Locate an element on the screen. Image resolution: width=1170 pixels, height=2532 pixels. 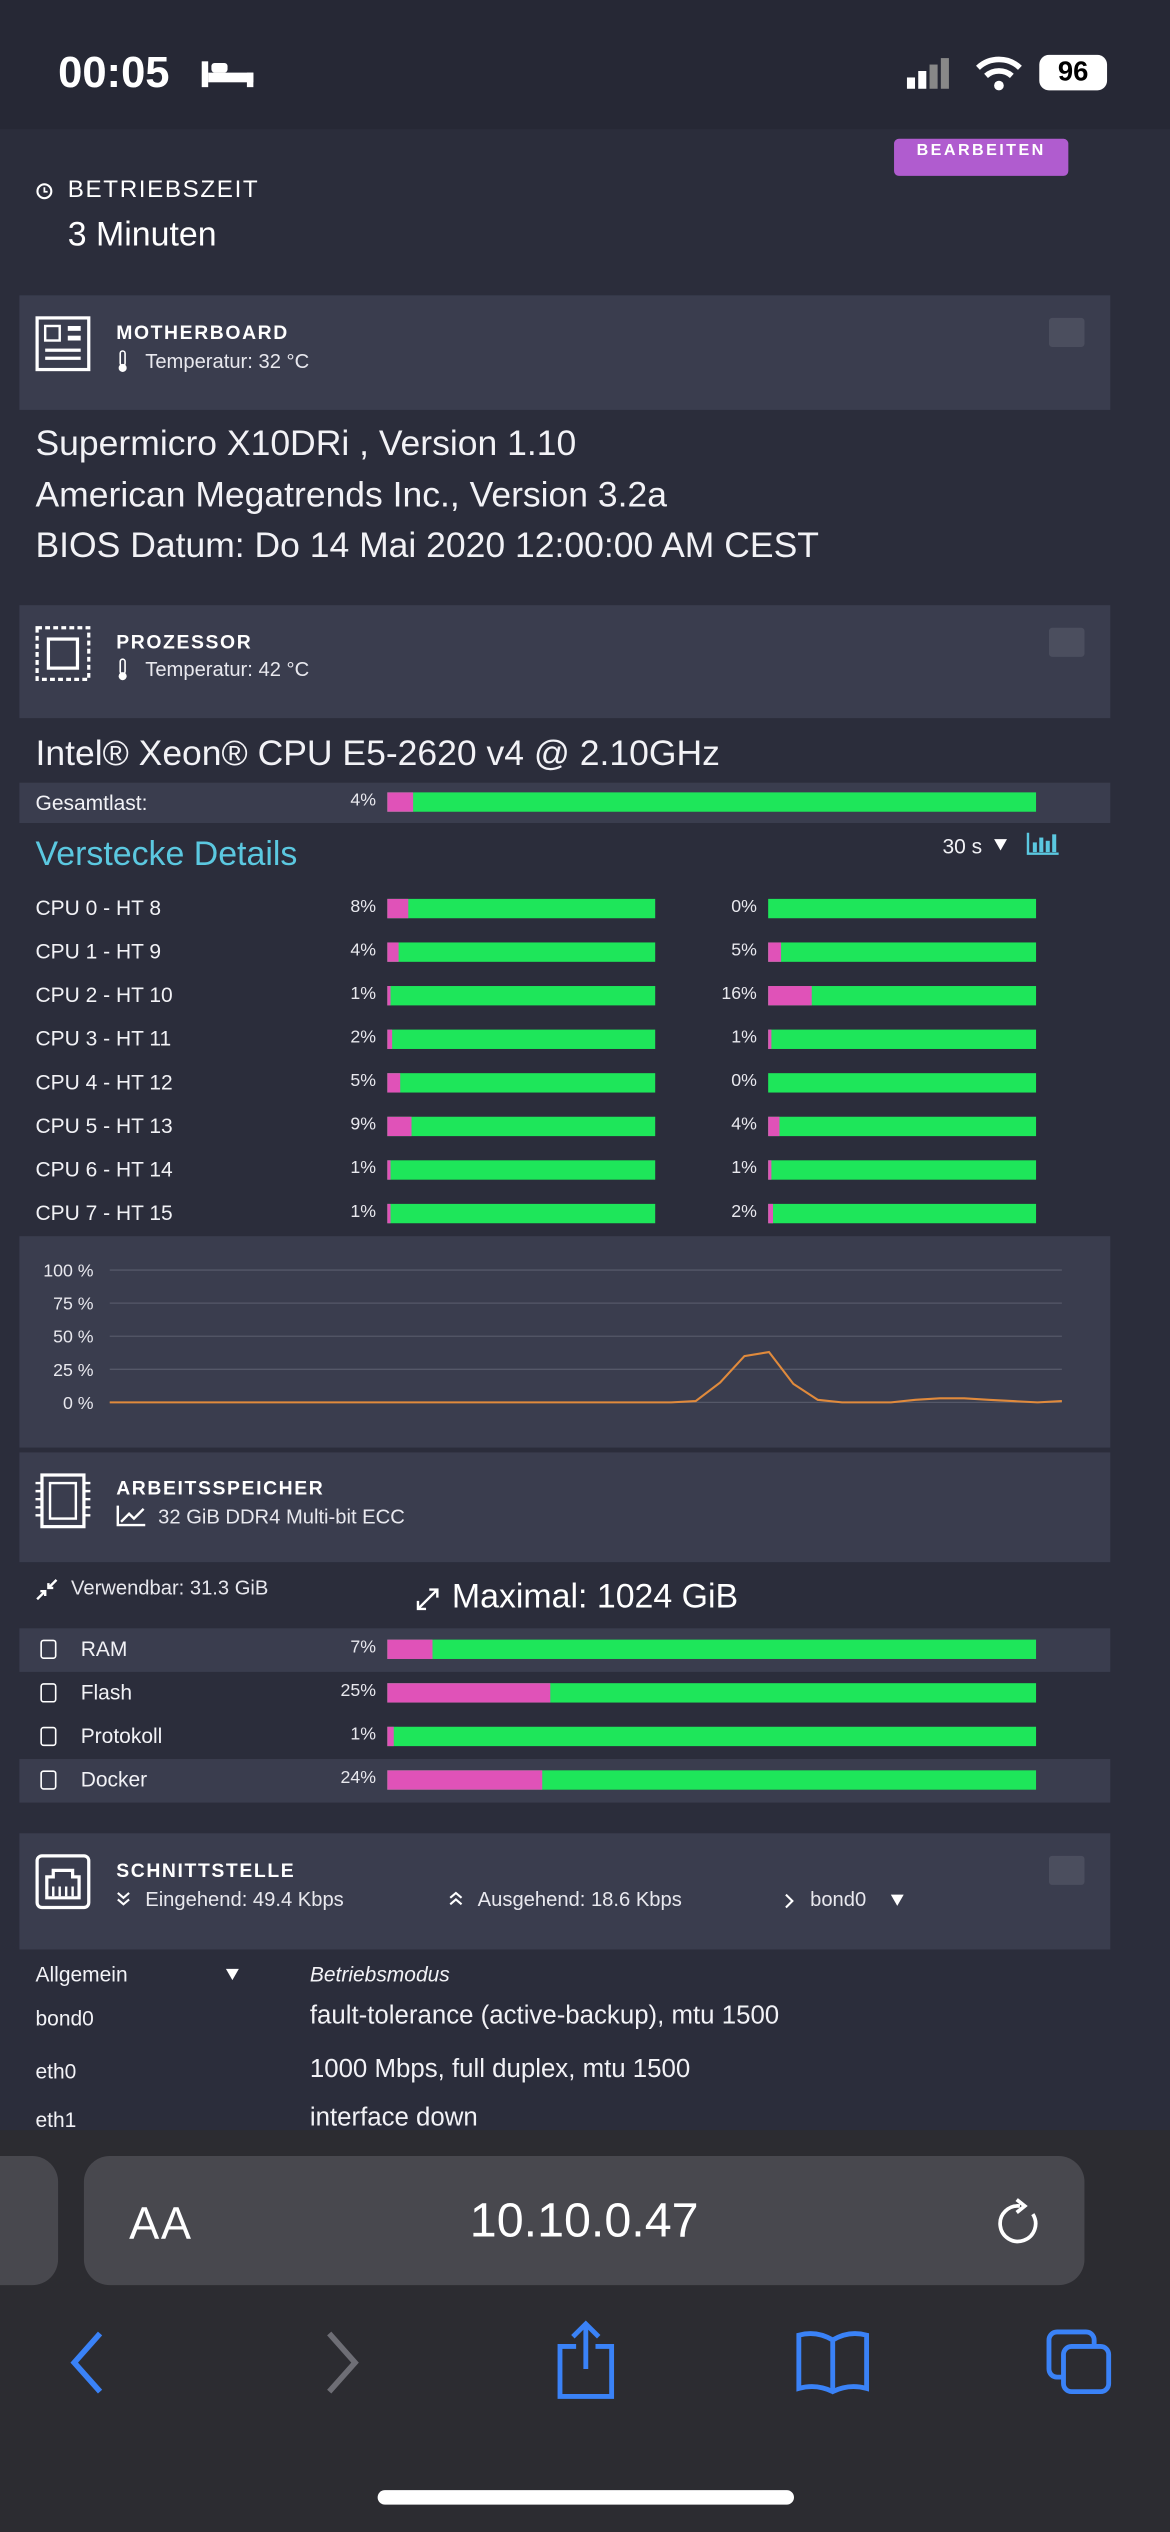
motherboard-title: MOTHERBOARD is located at coordinates (202, 332).